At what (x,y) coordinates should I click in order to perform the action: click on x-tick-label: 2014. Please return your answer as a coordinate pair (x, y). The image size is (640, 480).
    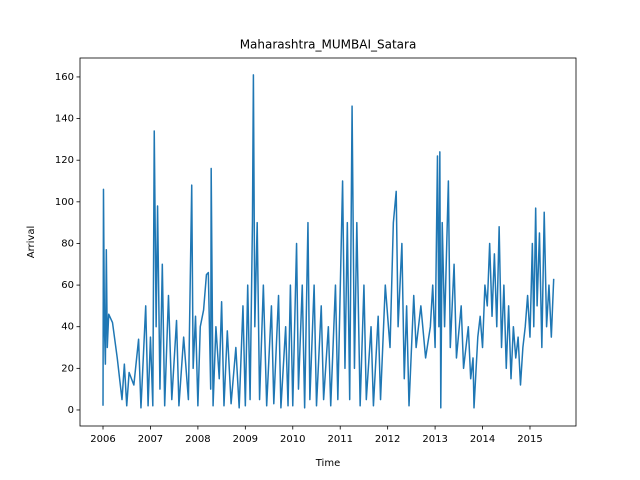
    Looking at the image, I should click on (482, 439).